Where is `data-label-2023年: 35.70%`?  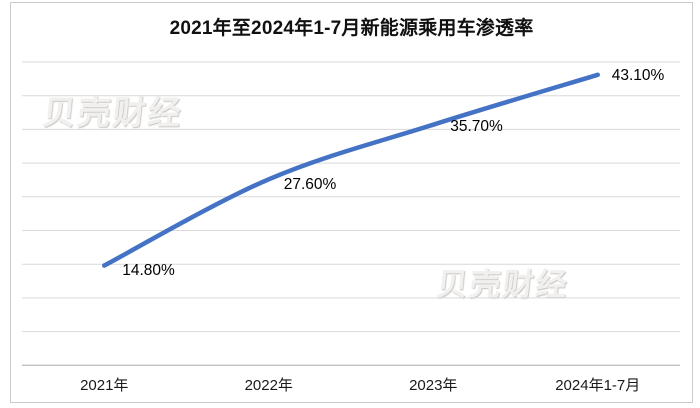
data-label-2023年: 35.70% is located at coordinates (476, 126).